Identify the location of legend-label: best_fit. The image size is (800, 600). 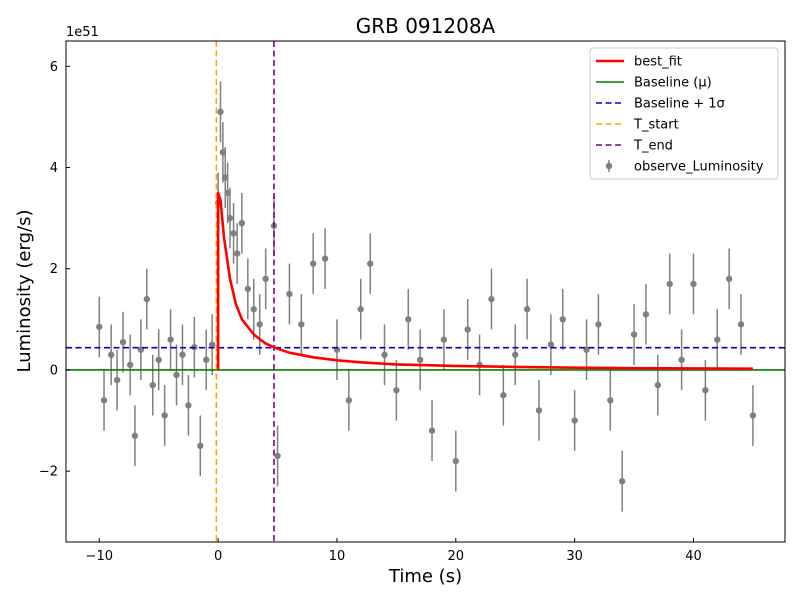
(658, 62).